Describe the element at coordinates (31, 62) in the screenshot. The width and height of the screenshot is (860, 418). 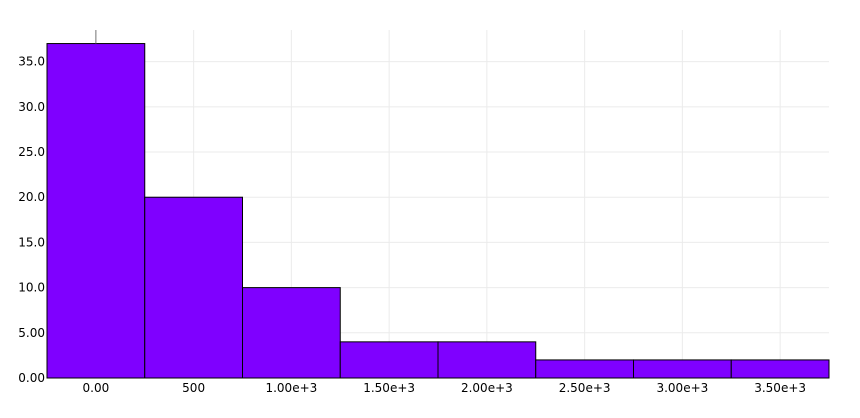
I see `y-tick-label-7: 35.0` at that location.